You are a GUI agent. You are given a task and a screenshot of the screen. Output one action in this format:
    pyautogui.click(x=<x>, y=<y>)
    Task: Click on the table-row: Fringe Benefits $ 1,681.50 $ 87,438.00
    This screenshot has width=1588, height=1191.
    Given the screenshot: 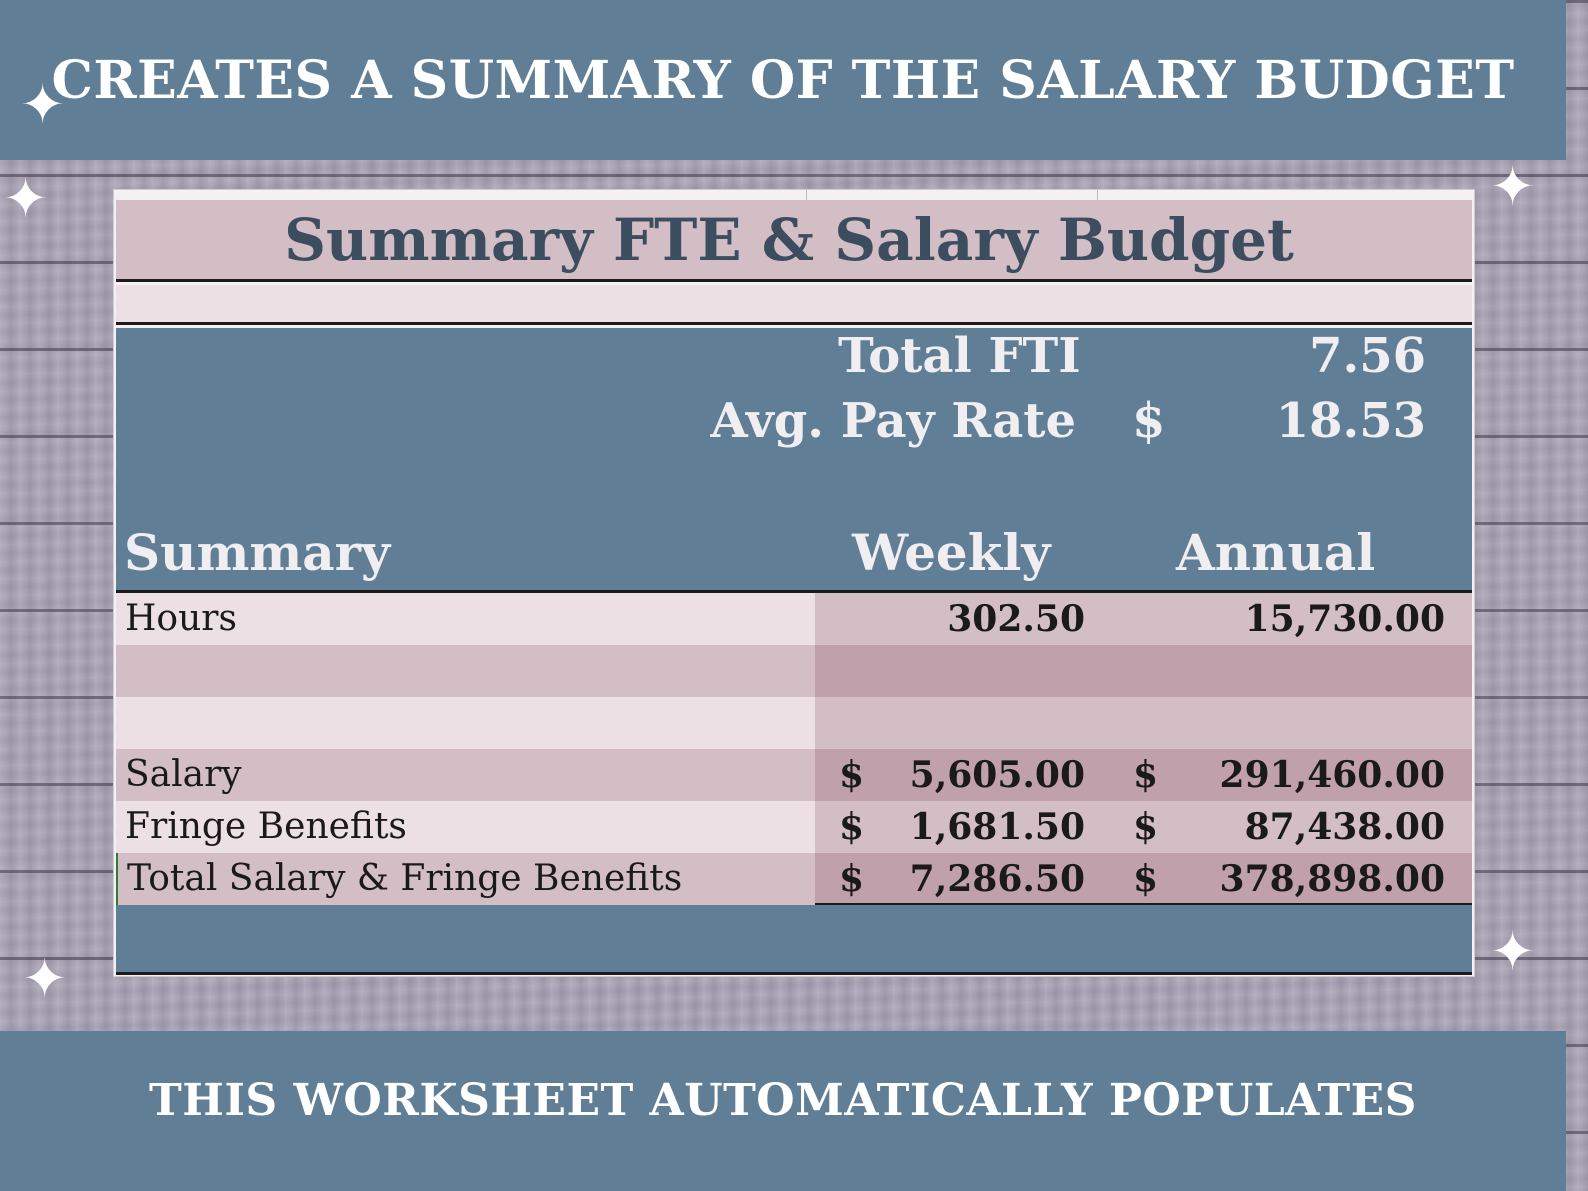 What is the action you would take?
    pyautogui.click(x=794, y=827)
    